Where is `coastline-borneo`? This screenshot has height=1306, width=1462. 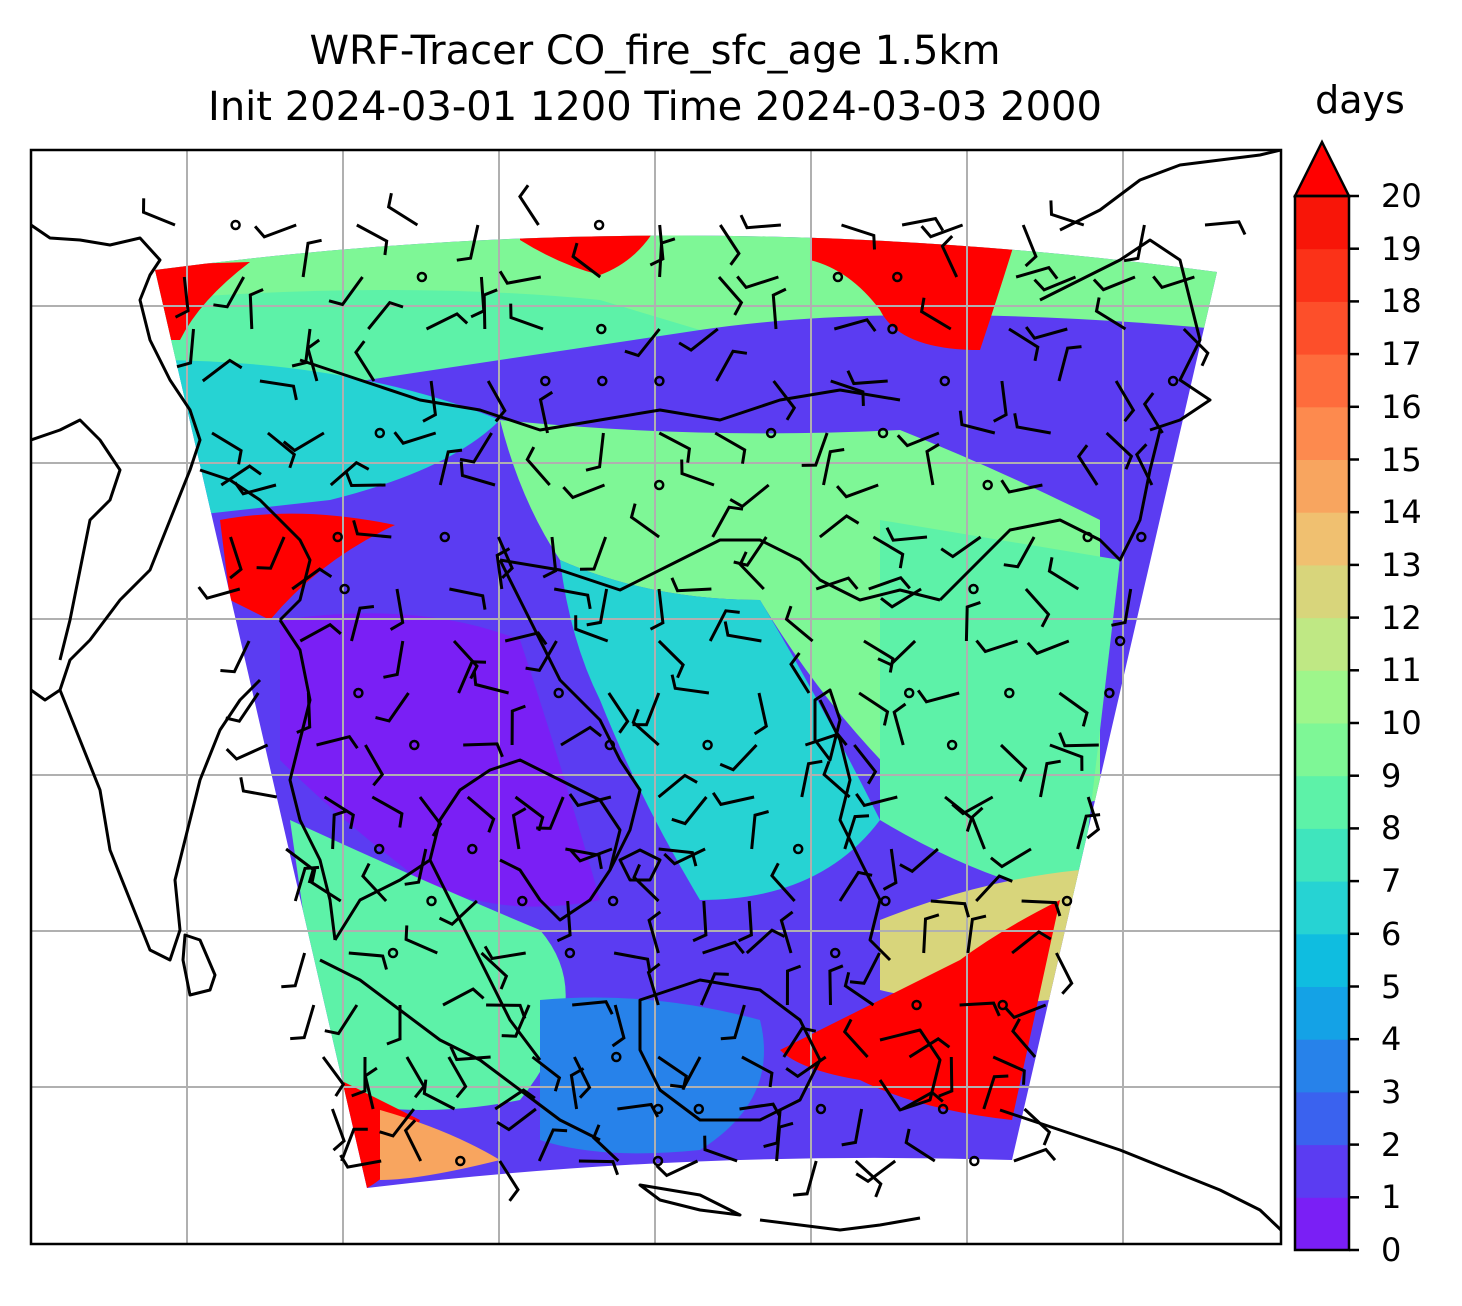 coastline-borneo is located at coordinates (730, 1050).